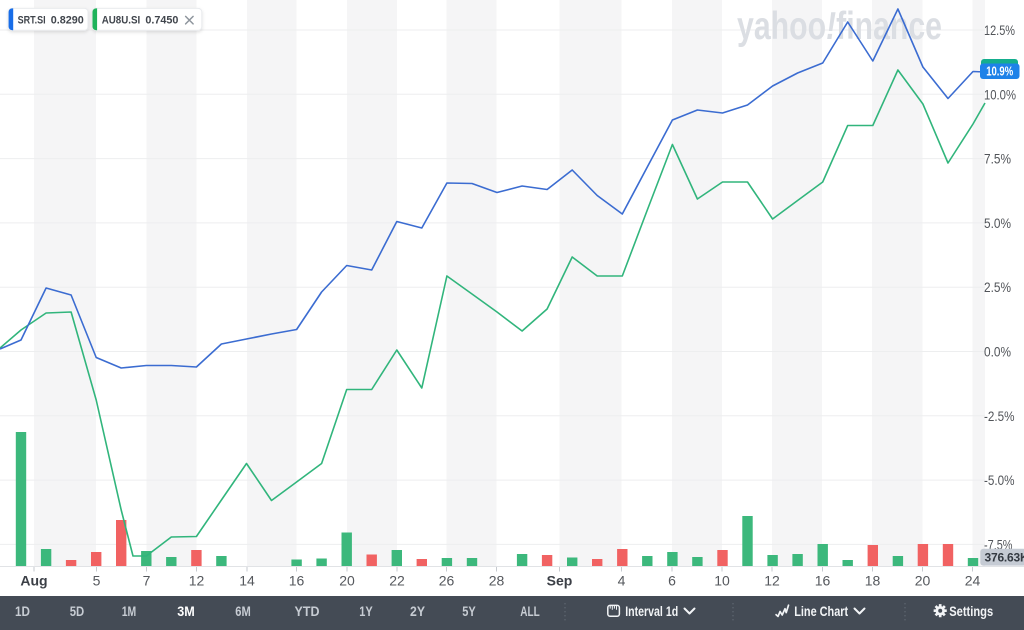  Describe the element at coordinates (497, 581) in the screenshot. I see `svg-text: 28` at that location.